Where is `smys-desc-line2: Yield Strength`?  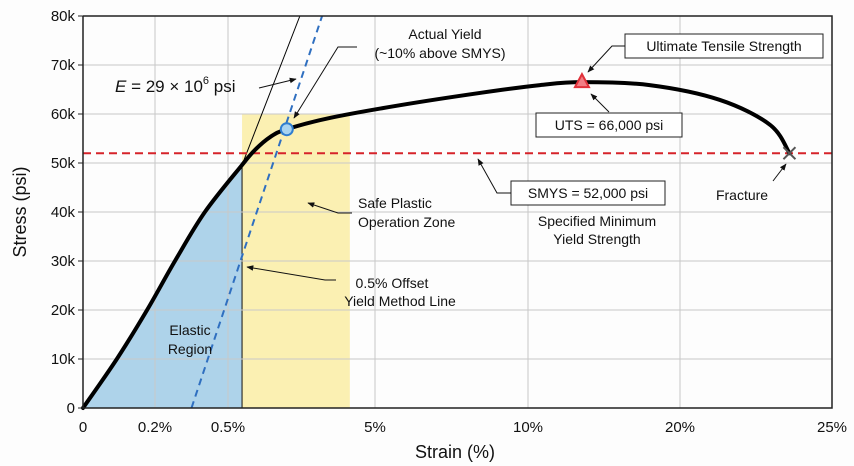
smys-desc-line2: Yield Strength is located at coordinates (596, 239).